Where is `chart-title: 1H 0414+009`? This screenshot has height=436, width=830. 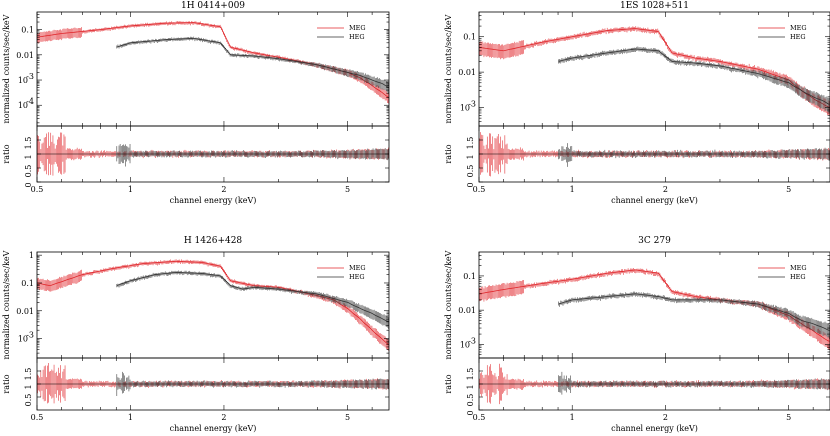
chart-title: 1H 0414+009 is located at coordinates (213, 6).